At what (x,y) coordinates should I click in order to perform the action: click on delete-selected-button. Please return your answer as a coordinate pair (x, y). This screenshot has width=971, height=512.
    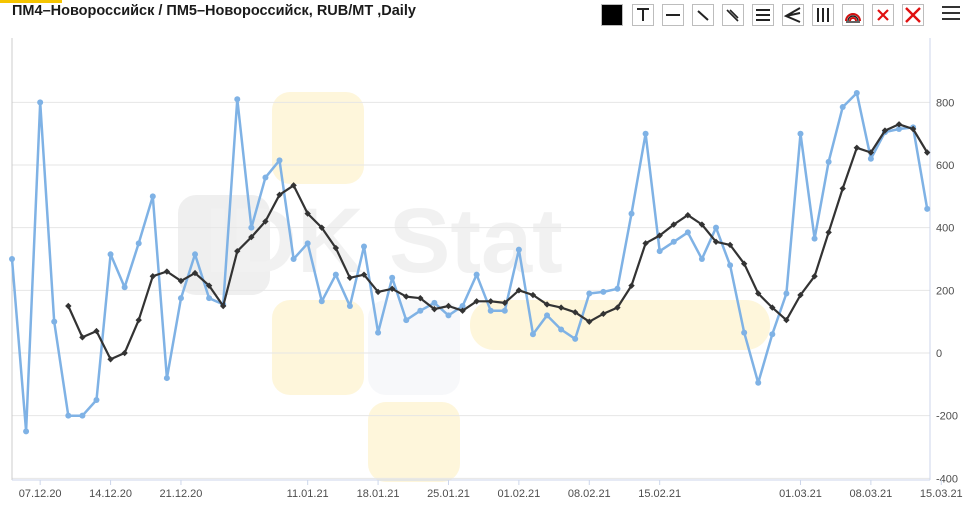
    Looking at the image, I should click on (883, 15).